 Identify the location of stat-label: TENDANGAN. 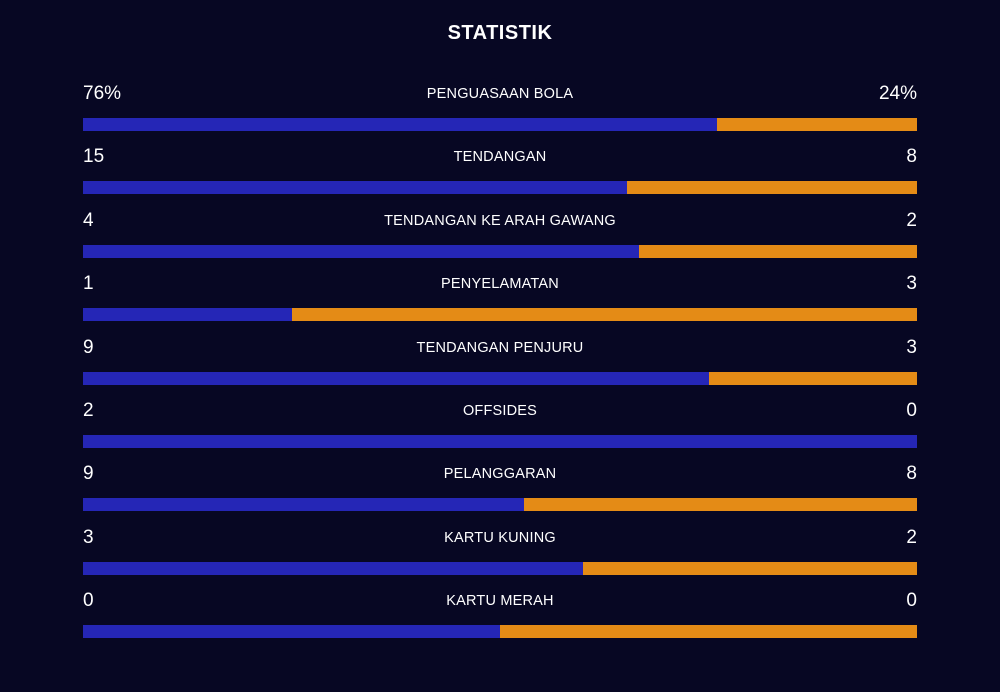
(500, 157).